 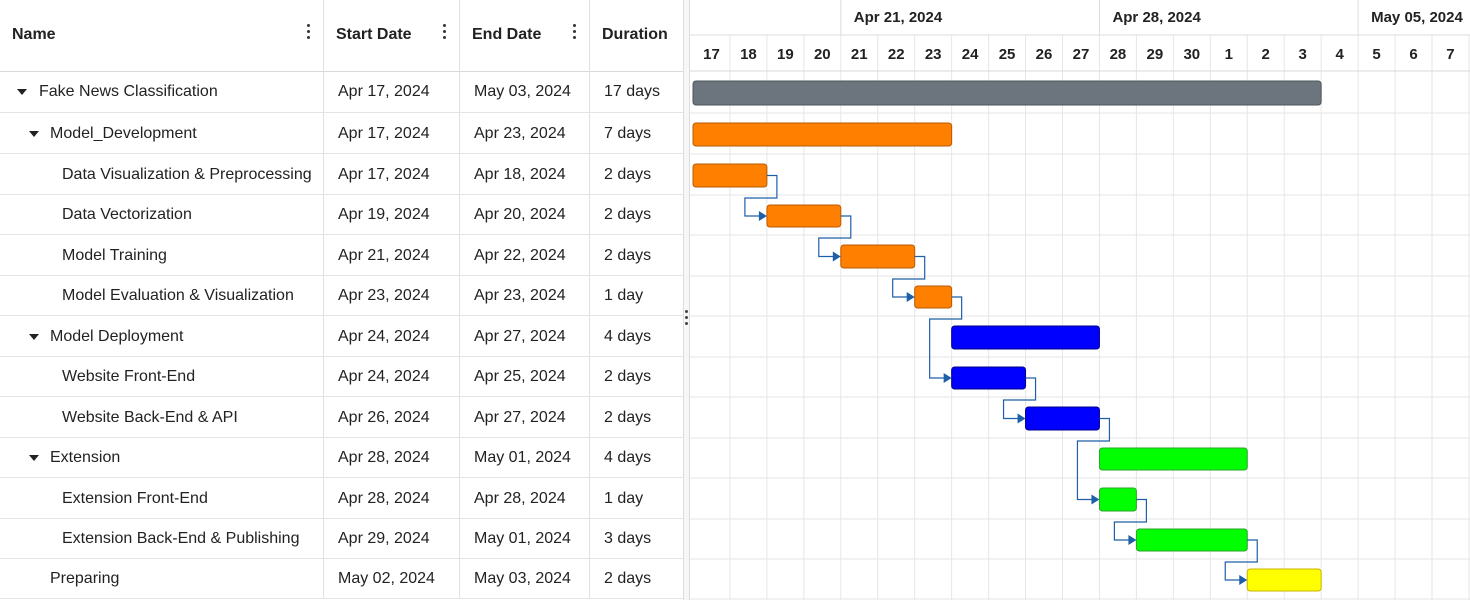 What do you see at coordinates (636, 35) in the screenshot?
I see `column-header-duration: Duration` at bounding box center [636, 35].